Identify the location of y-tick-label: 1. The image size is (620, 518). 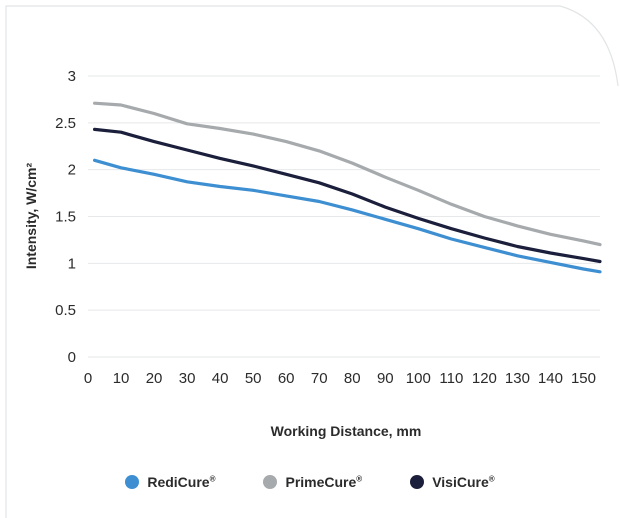
(72, 263).